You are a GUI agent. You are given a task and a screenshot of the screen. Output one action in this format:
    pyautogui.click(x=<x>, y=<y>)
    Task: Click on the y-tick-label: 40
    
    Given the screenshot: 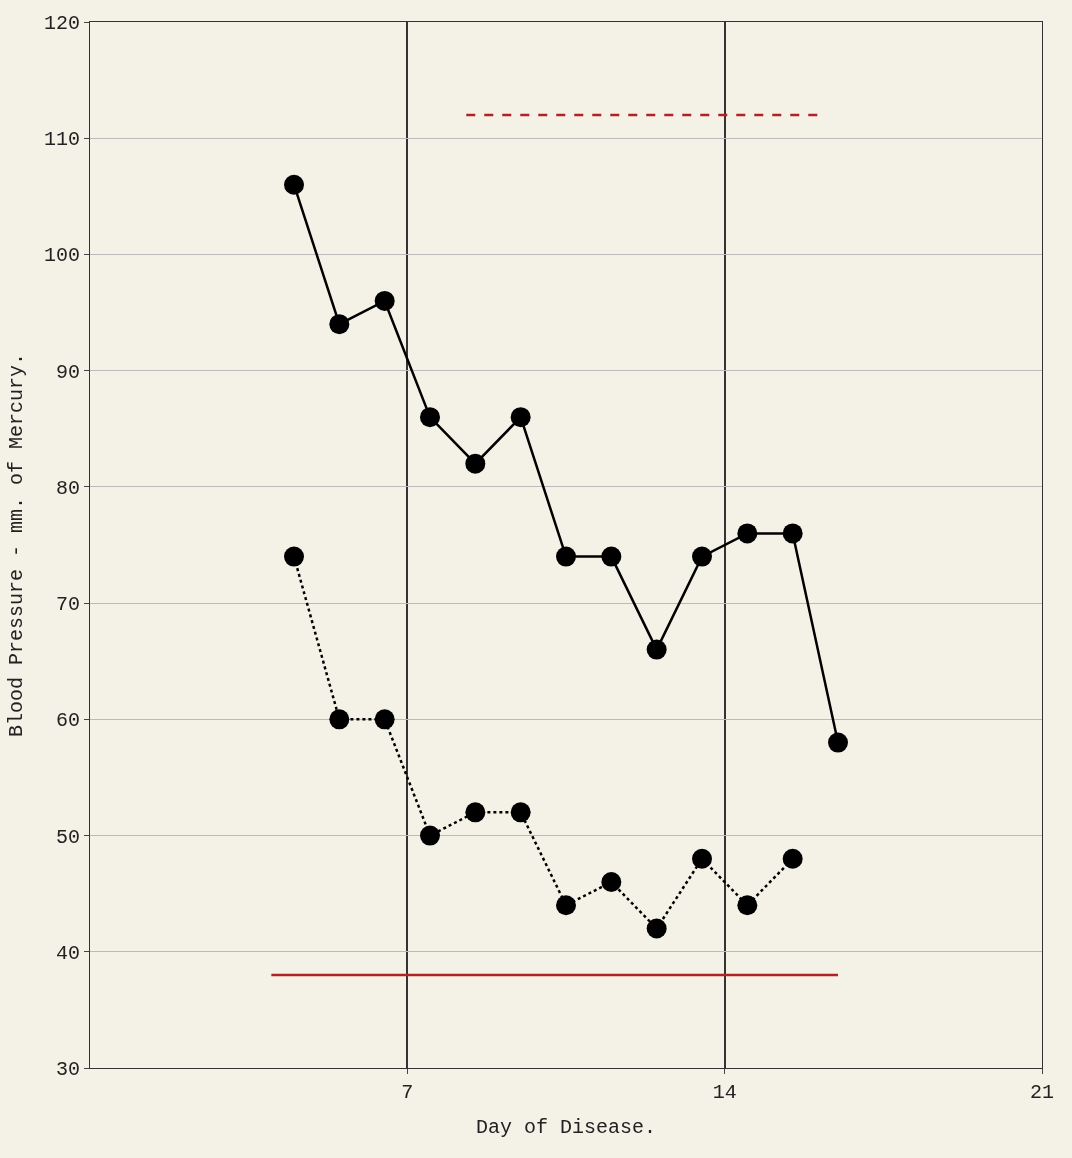 What is the action you would take?
    pyautogui.click(x=67, y=953)
    